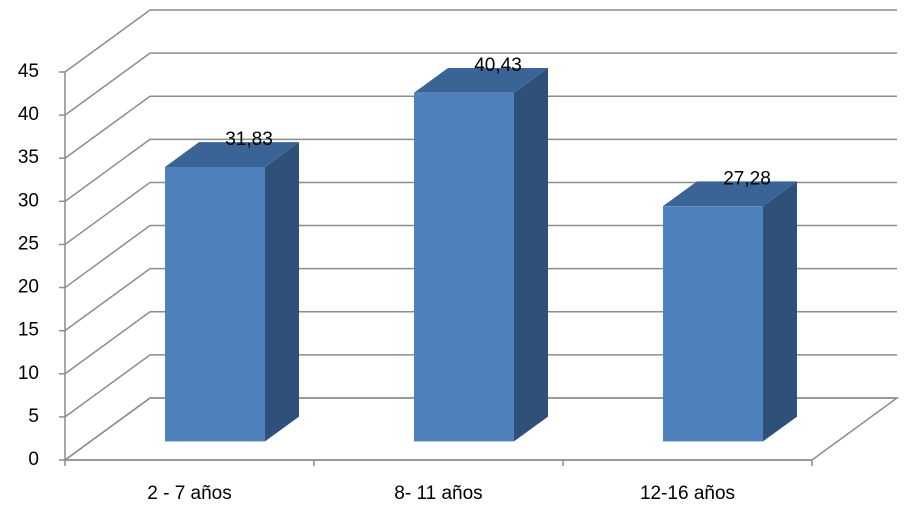  What do you see at coordinates (189, 493) in the screenshot?
I see `x-tick-label: 2 - 7 años` at bounding box center [189, 493].